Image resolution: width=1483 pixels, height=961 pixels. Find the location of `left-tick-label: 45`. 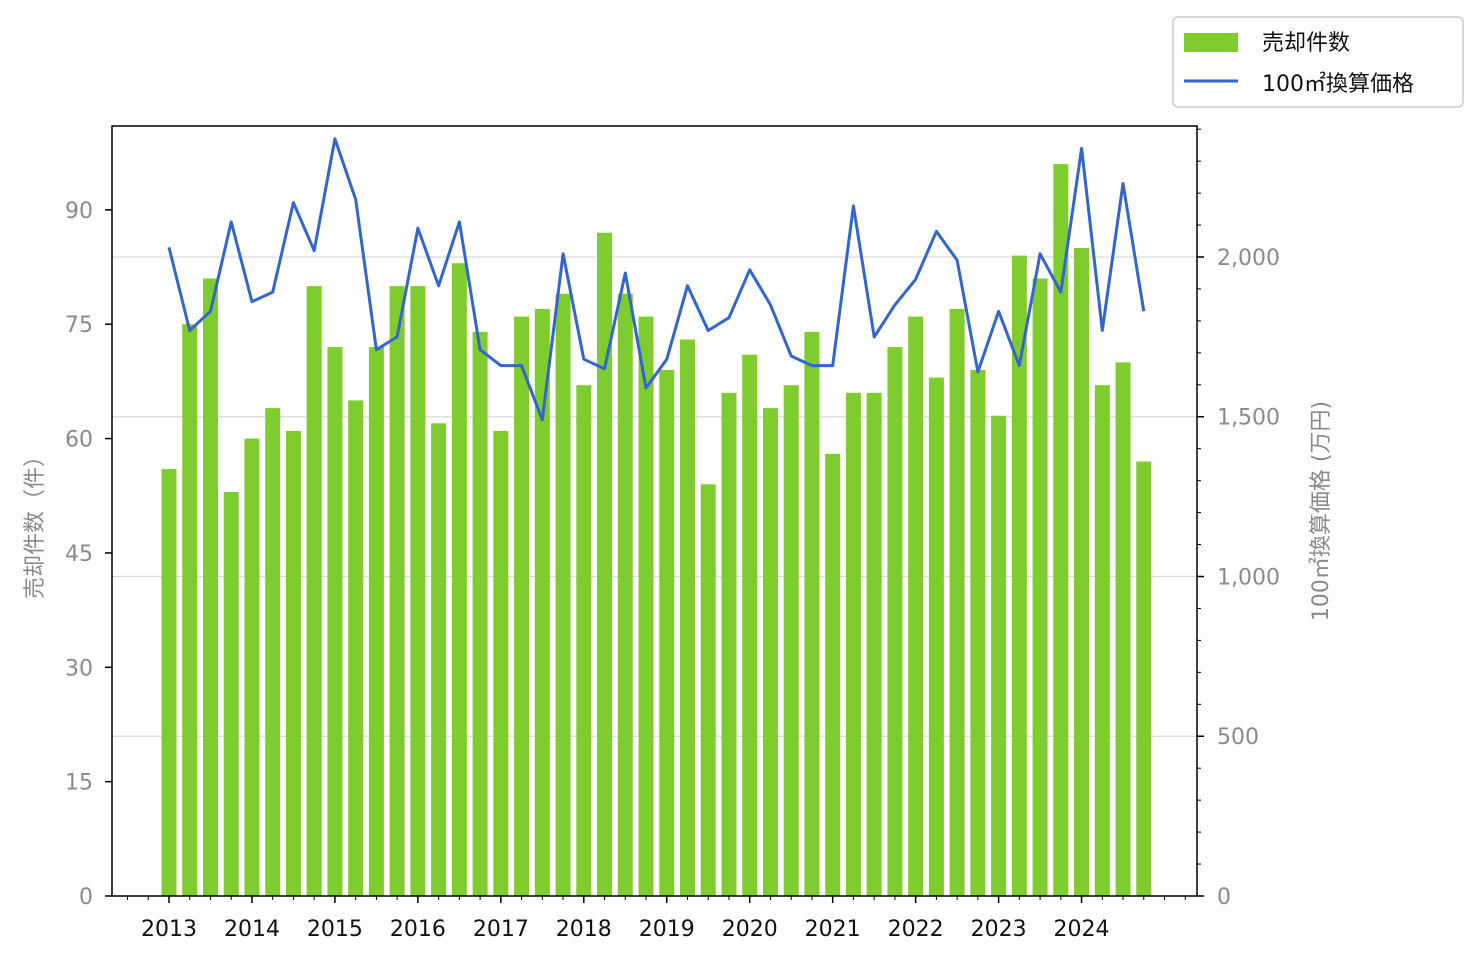

left-tick-label: 45 is located at coordinates (79, 554).